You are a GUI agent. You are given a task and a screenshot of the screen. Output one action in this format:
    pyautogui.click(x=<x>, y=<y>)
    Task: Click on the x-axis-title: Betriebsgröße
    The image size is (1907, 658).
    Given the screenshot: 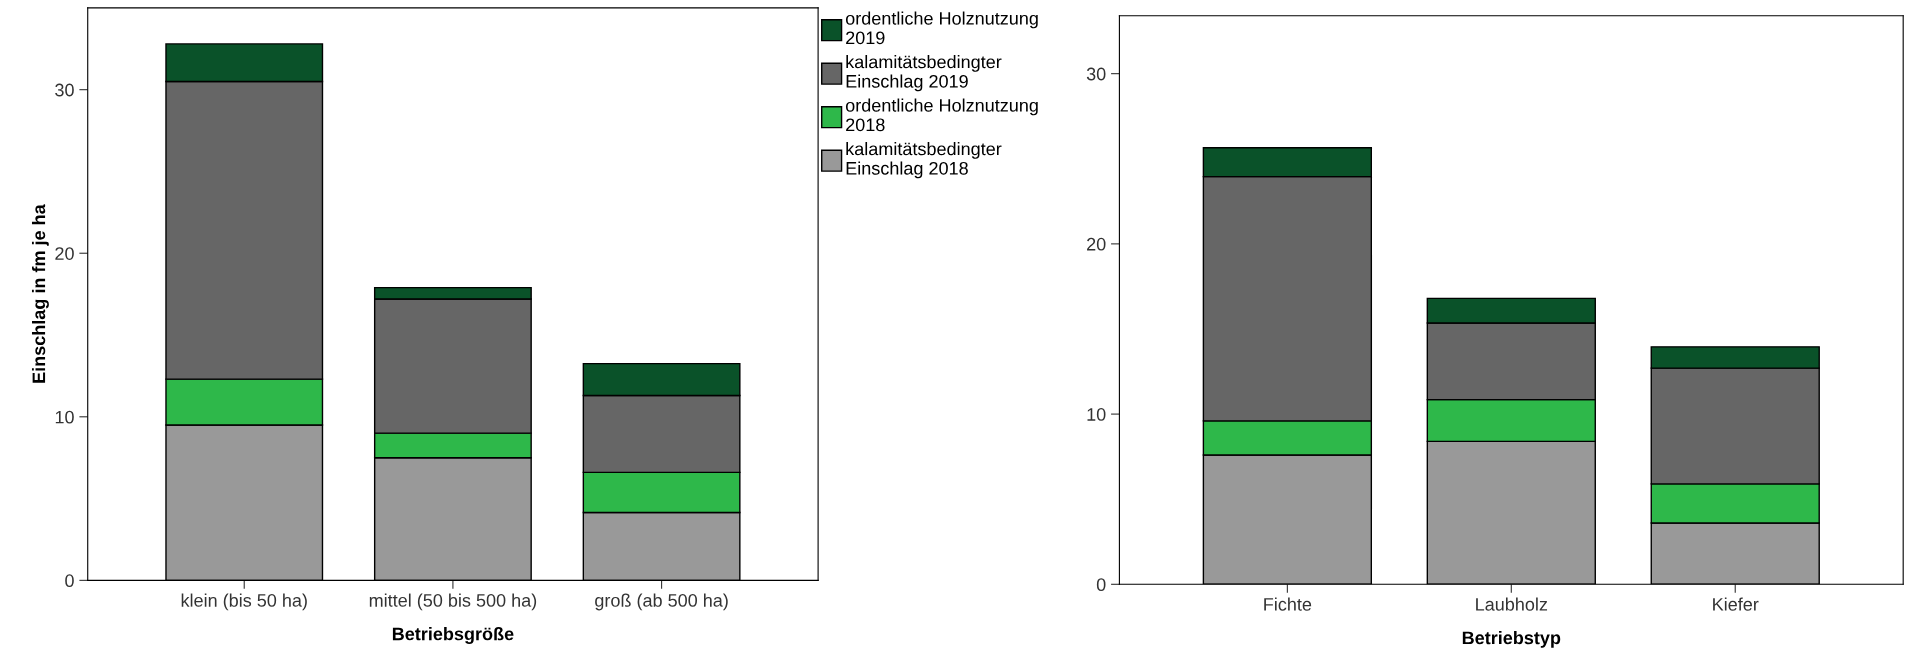 What is the action you would take?
    pyautogui.click(x=453, y=635)
    